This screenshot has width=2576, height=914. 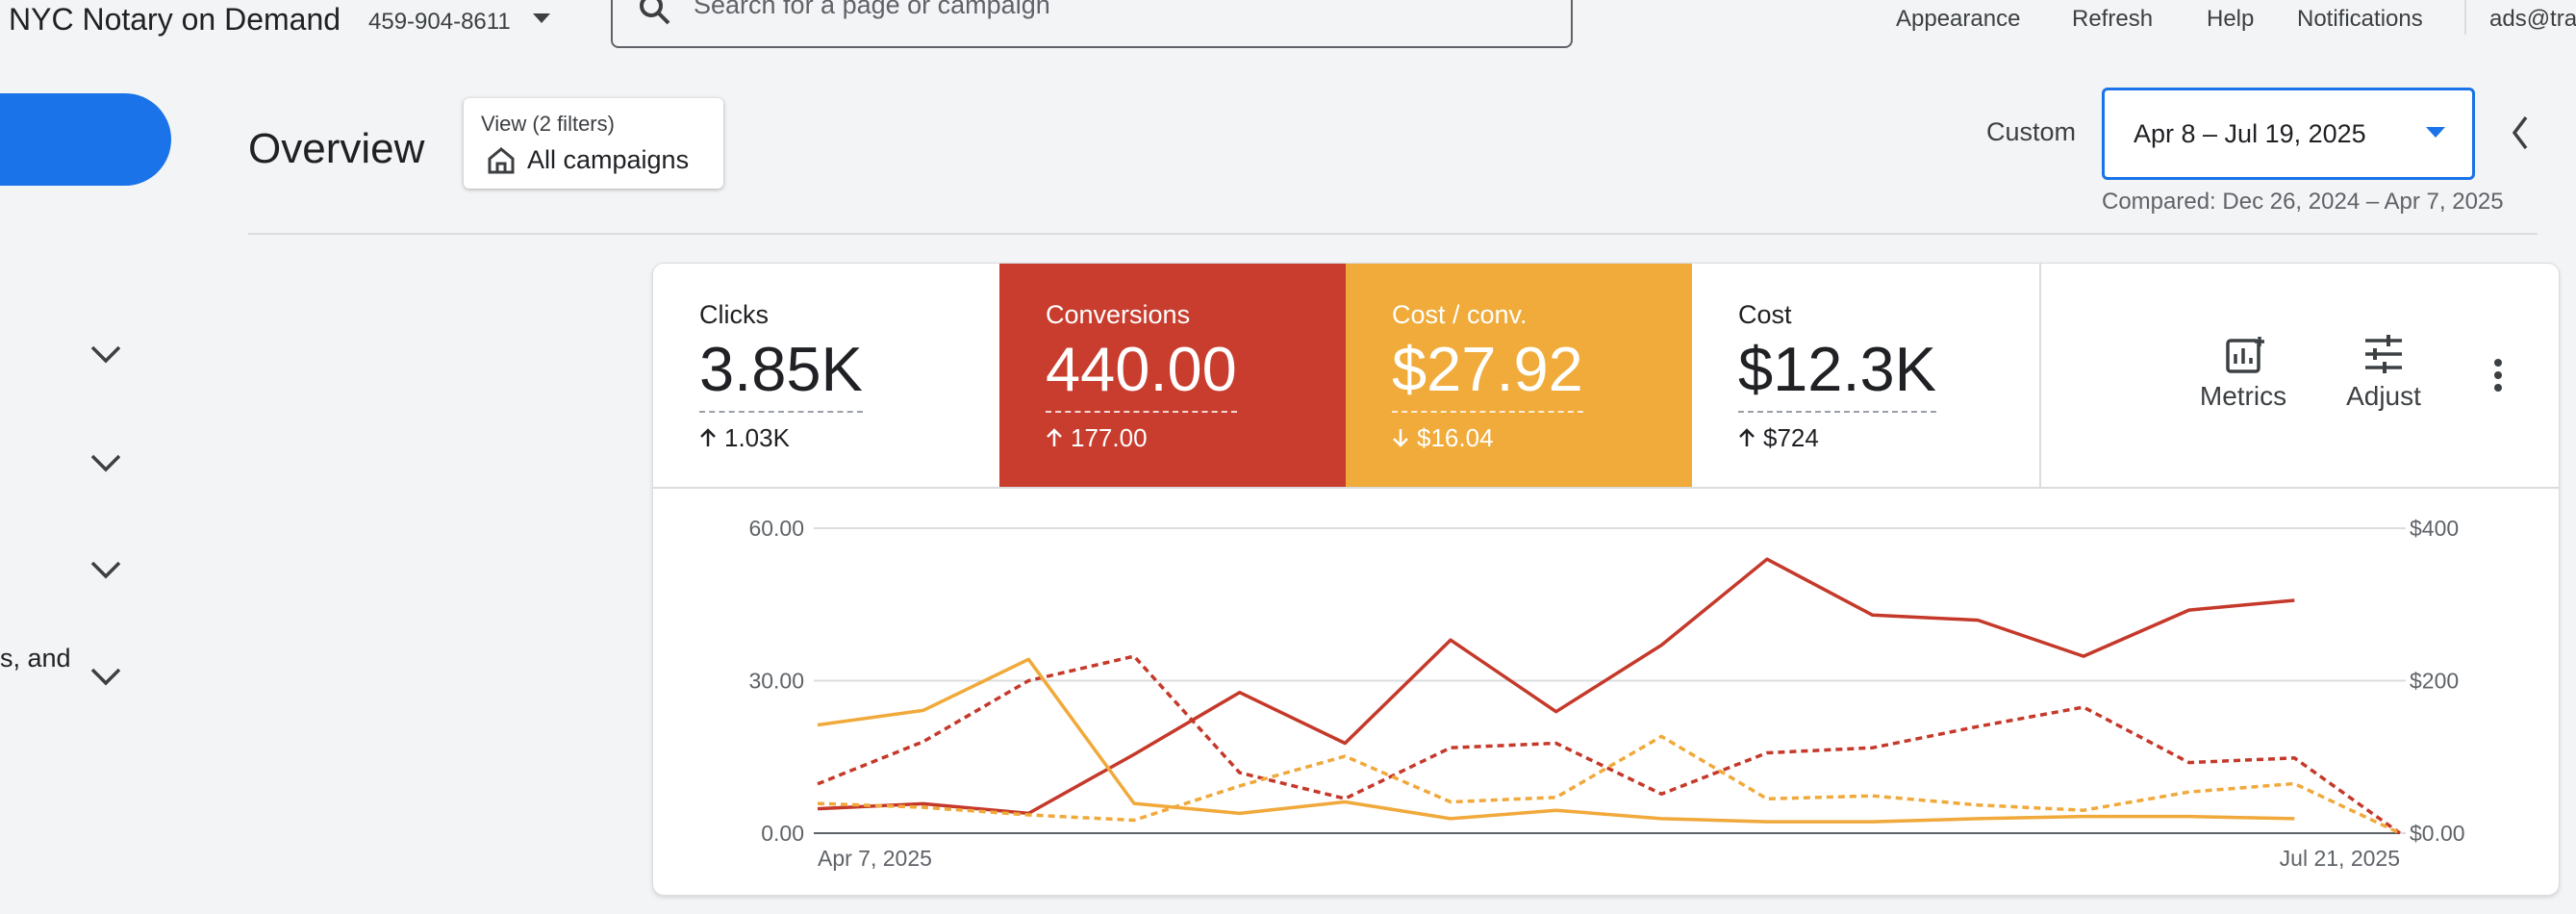 I want to click on delta-value: 177.00, so click(x=1109, y=437).